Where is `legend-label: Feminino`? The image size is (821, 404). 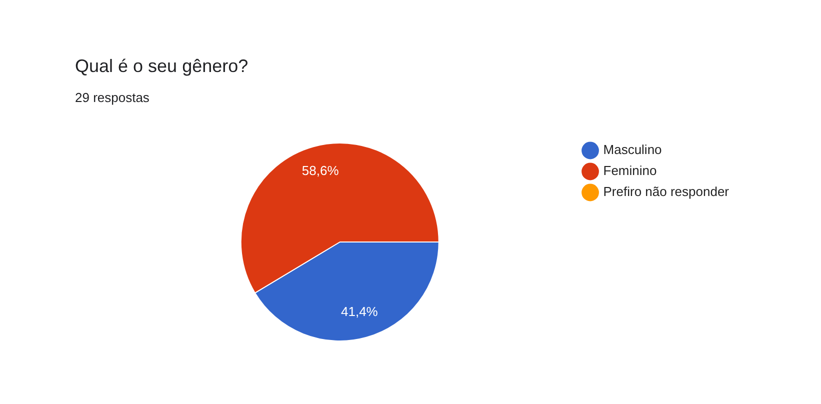 legend-label: Feminino is located at coordinates (630, 170).